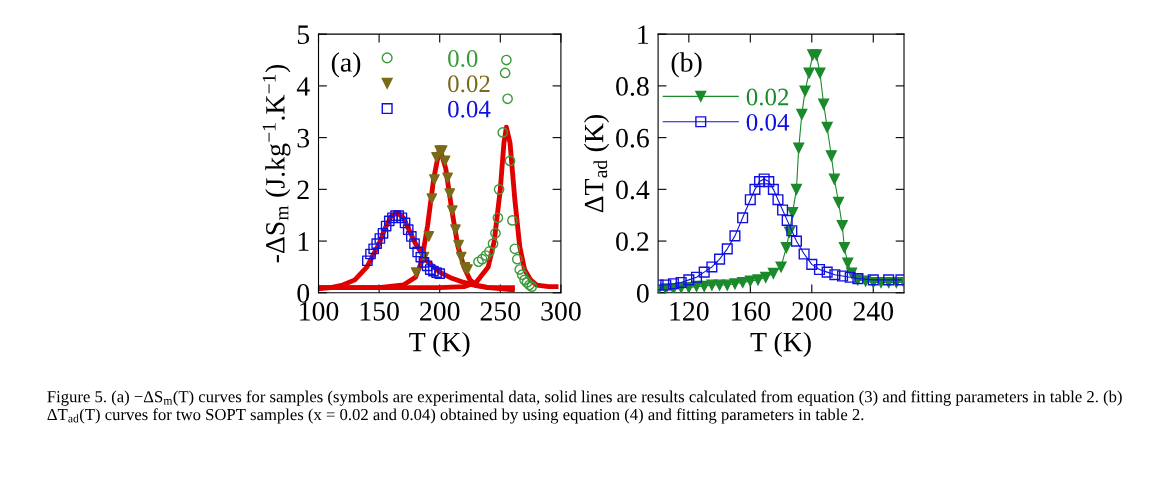 This screenshot has width=1171, height=488. Describe the element at coordinates (596, 164) in the screenshot. I see `y-axis-title: ΔT$_{ad}$ (K)` at that location.